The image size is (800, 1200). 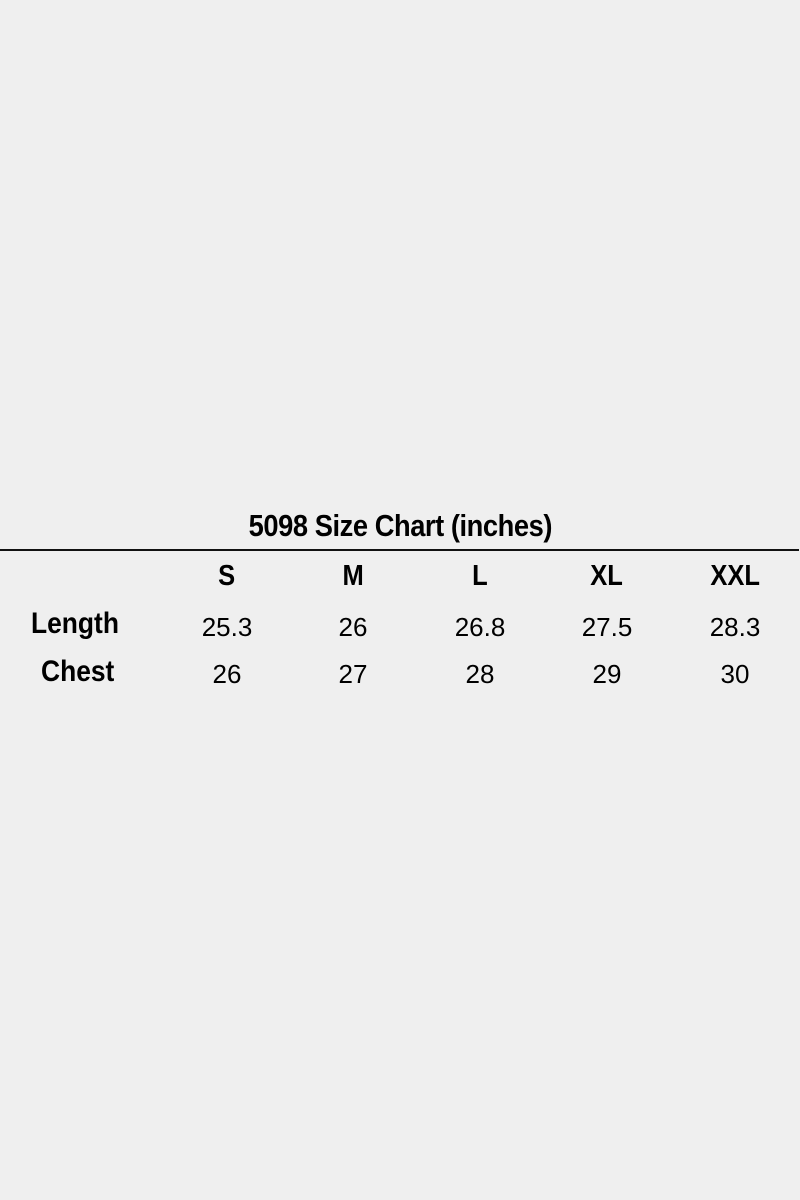 I want to click on row-label-text: Length, so click(x=74, y=623).